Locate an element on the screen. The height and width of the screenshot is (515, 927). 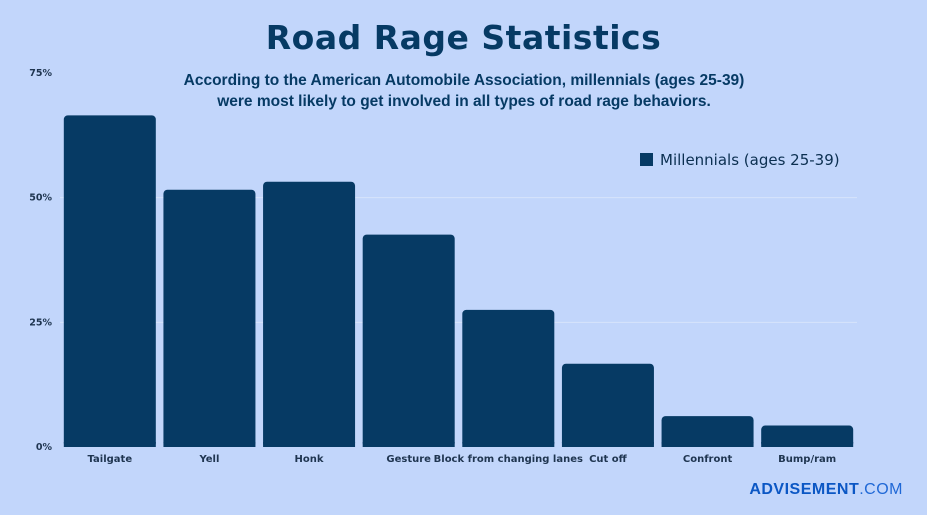
bar-cut-off is located at coordinates (607, 405).